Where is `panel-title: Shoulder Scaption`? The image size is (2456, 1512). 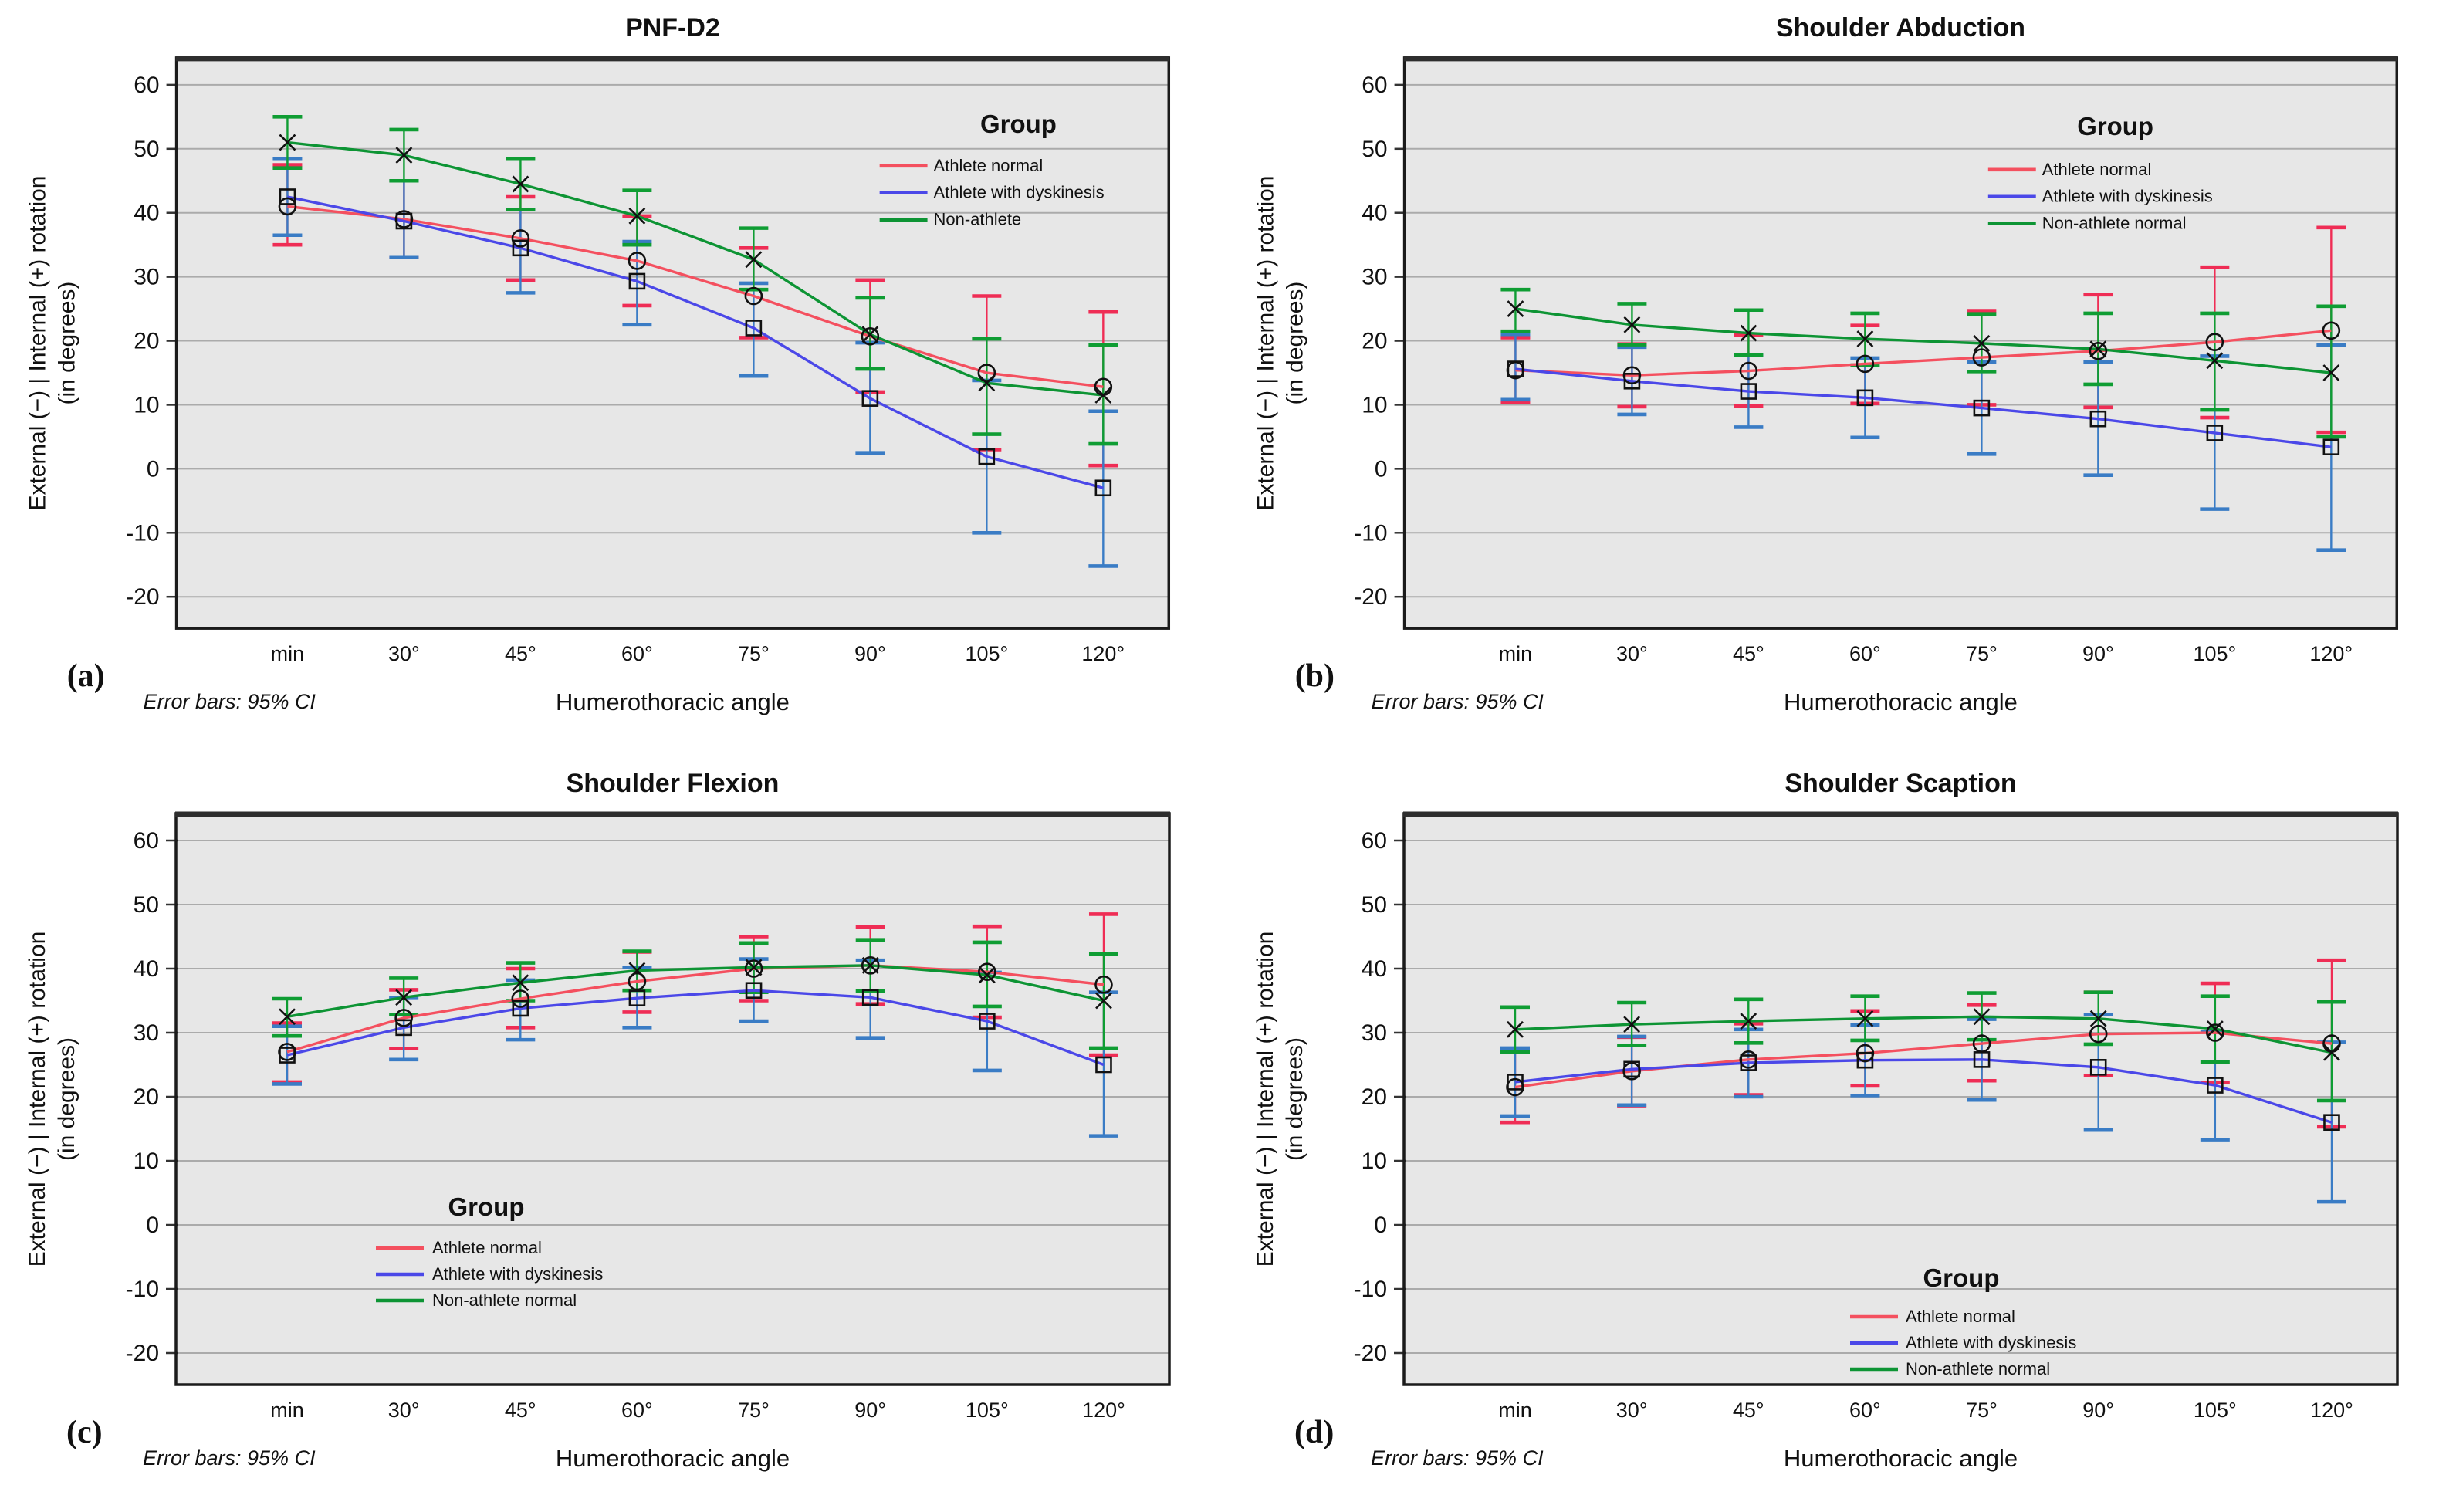
panel-title: Shoulder Scaption is located at coordinates (1900, 783).